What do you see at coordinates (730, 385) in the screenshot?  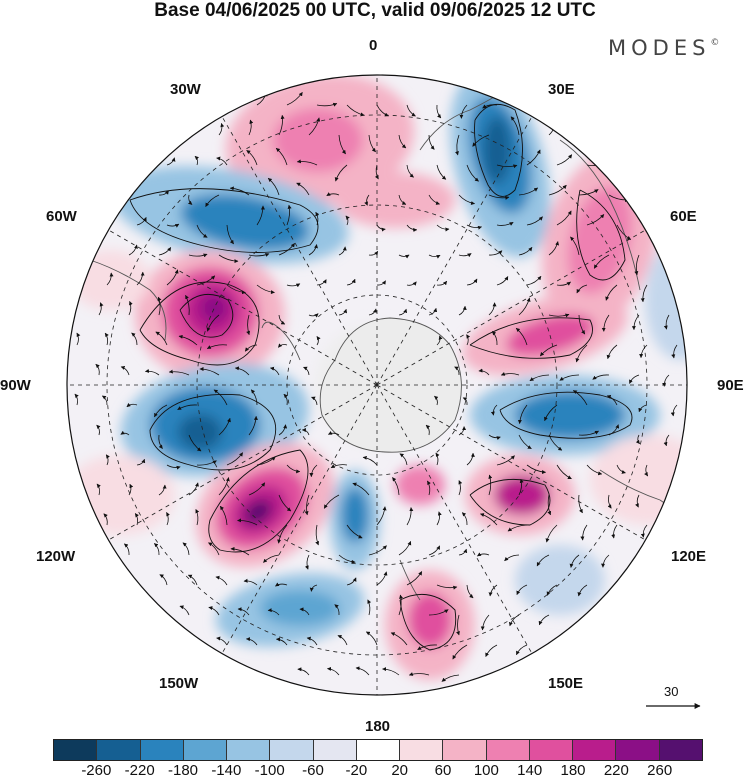 I see `lon-label-90e: 90E` at bounding box center [730, 385].